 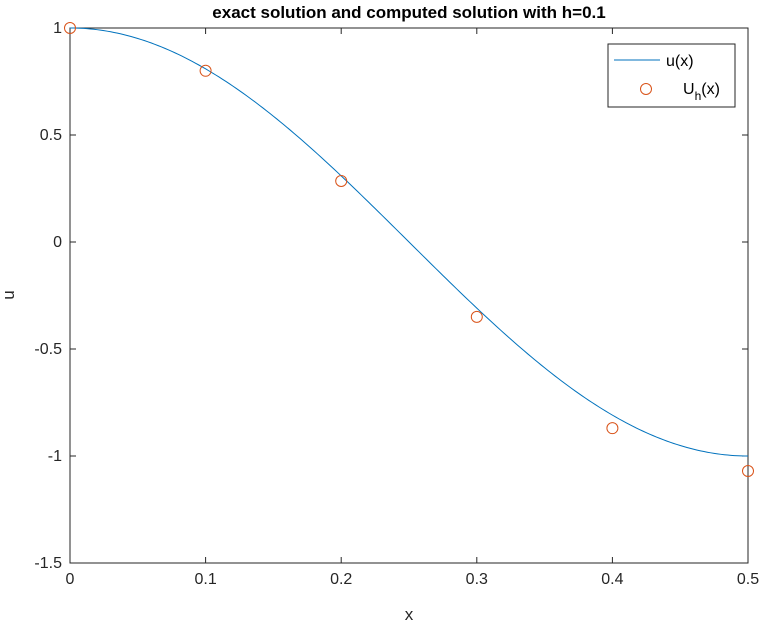 I want to click on y-tick-label: 1, so click(x=57, y=28).